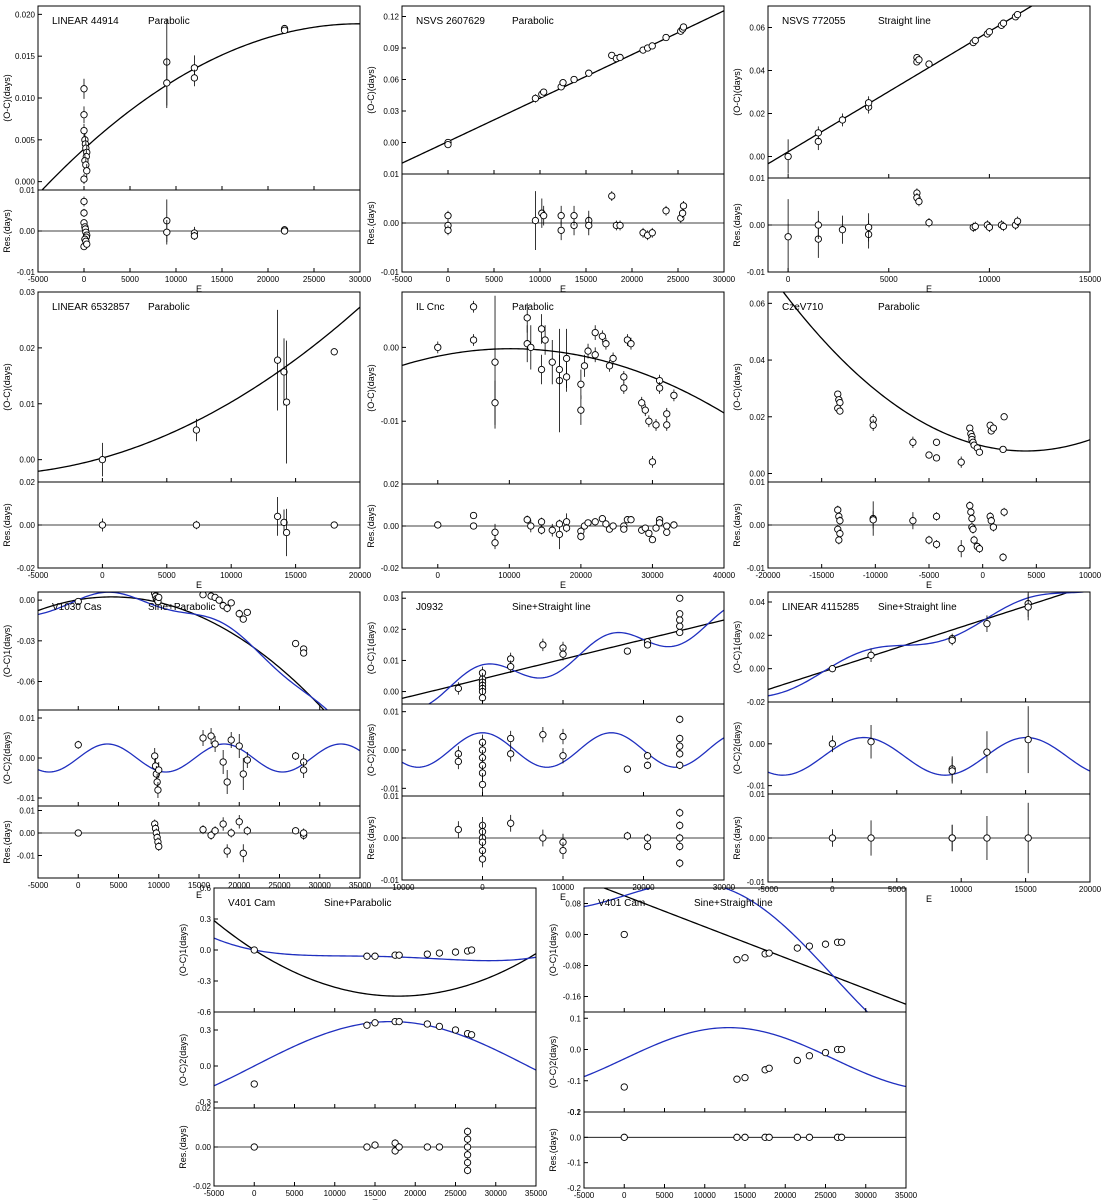  I want to click on panel-ilcnc-0: -0.01 0.00 (O-C)(days), so click(545, 388).